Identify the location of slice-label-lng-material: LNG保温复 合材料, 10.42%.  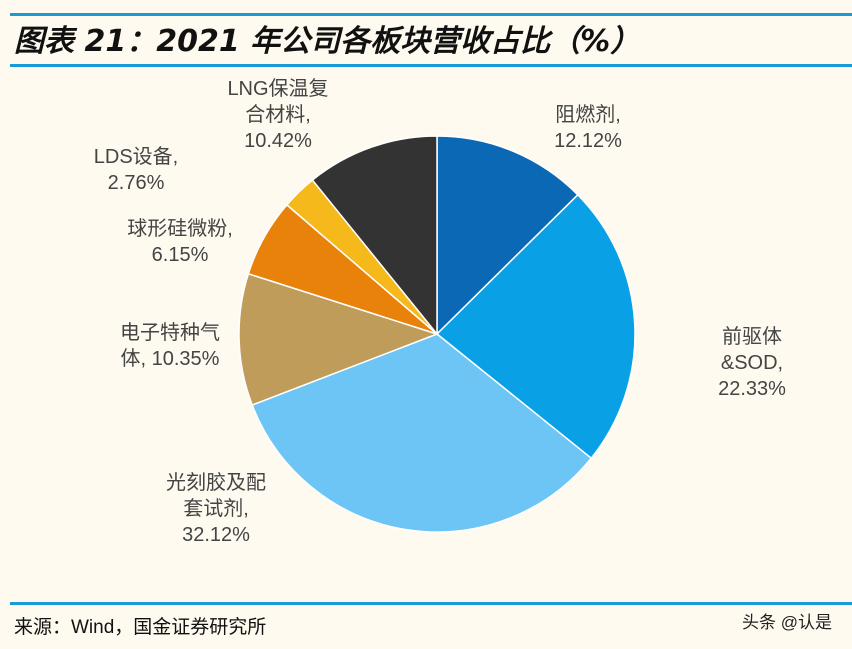
(278, 115).